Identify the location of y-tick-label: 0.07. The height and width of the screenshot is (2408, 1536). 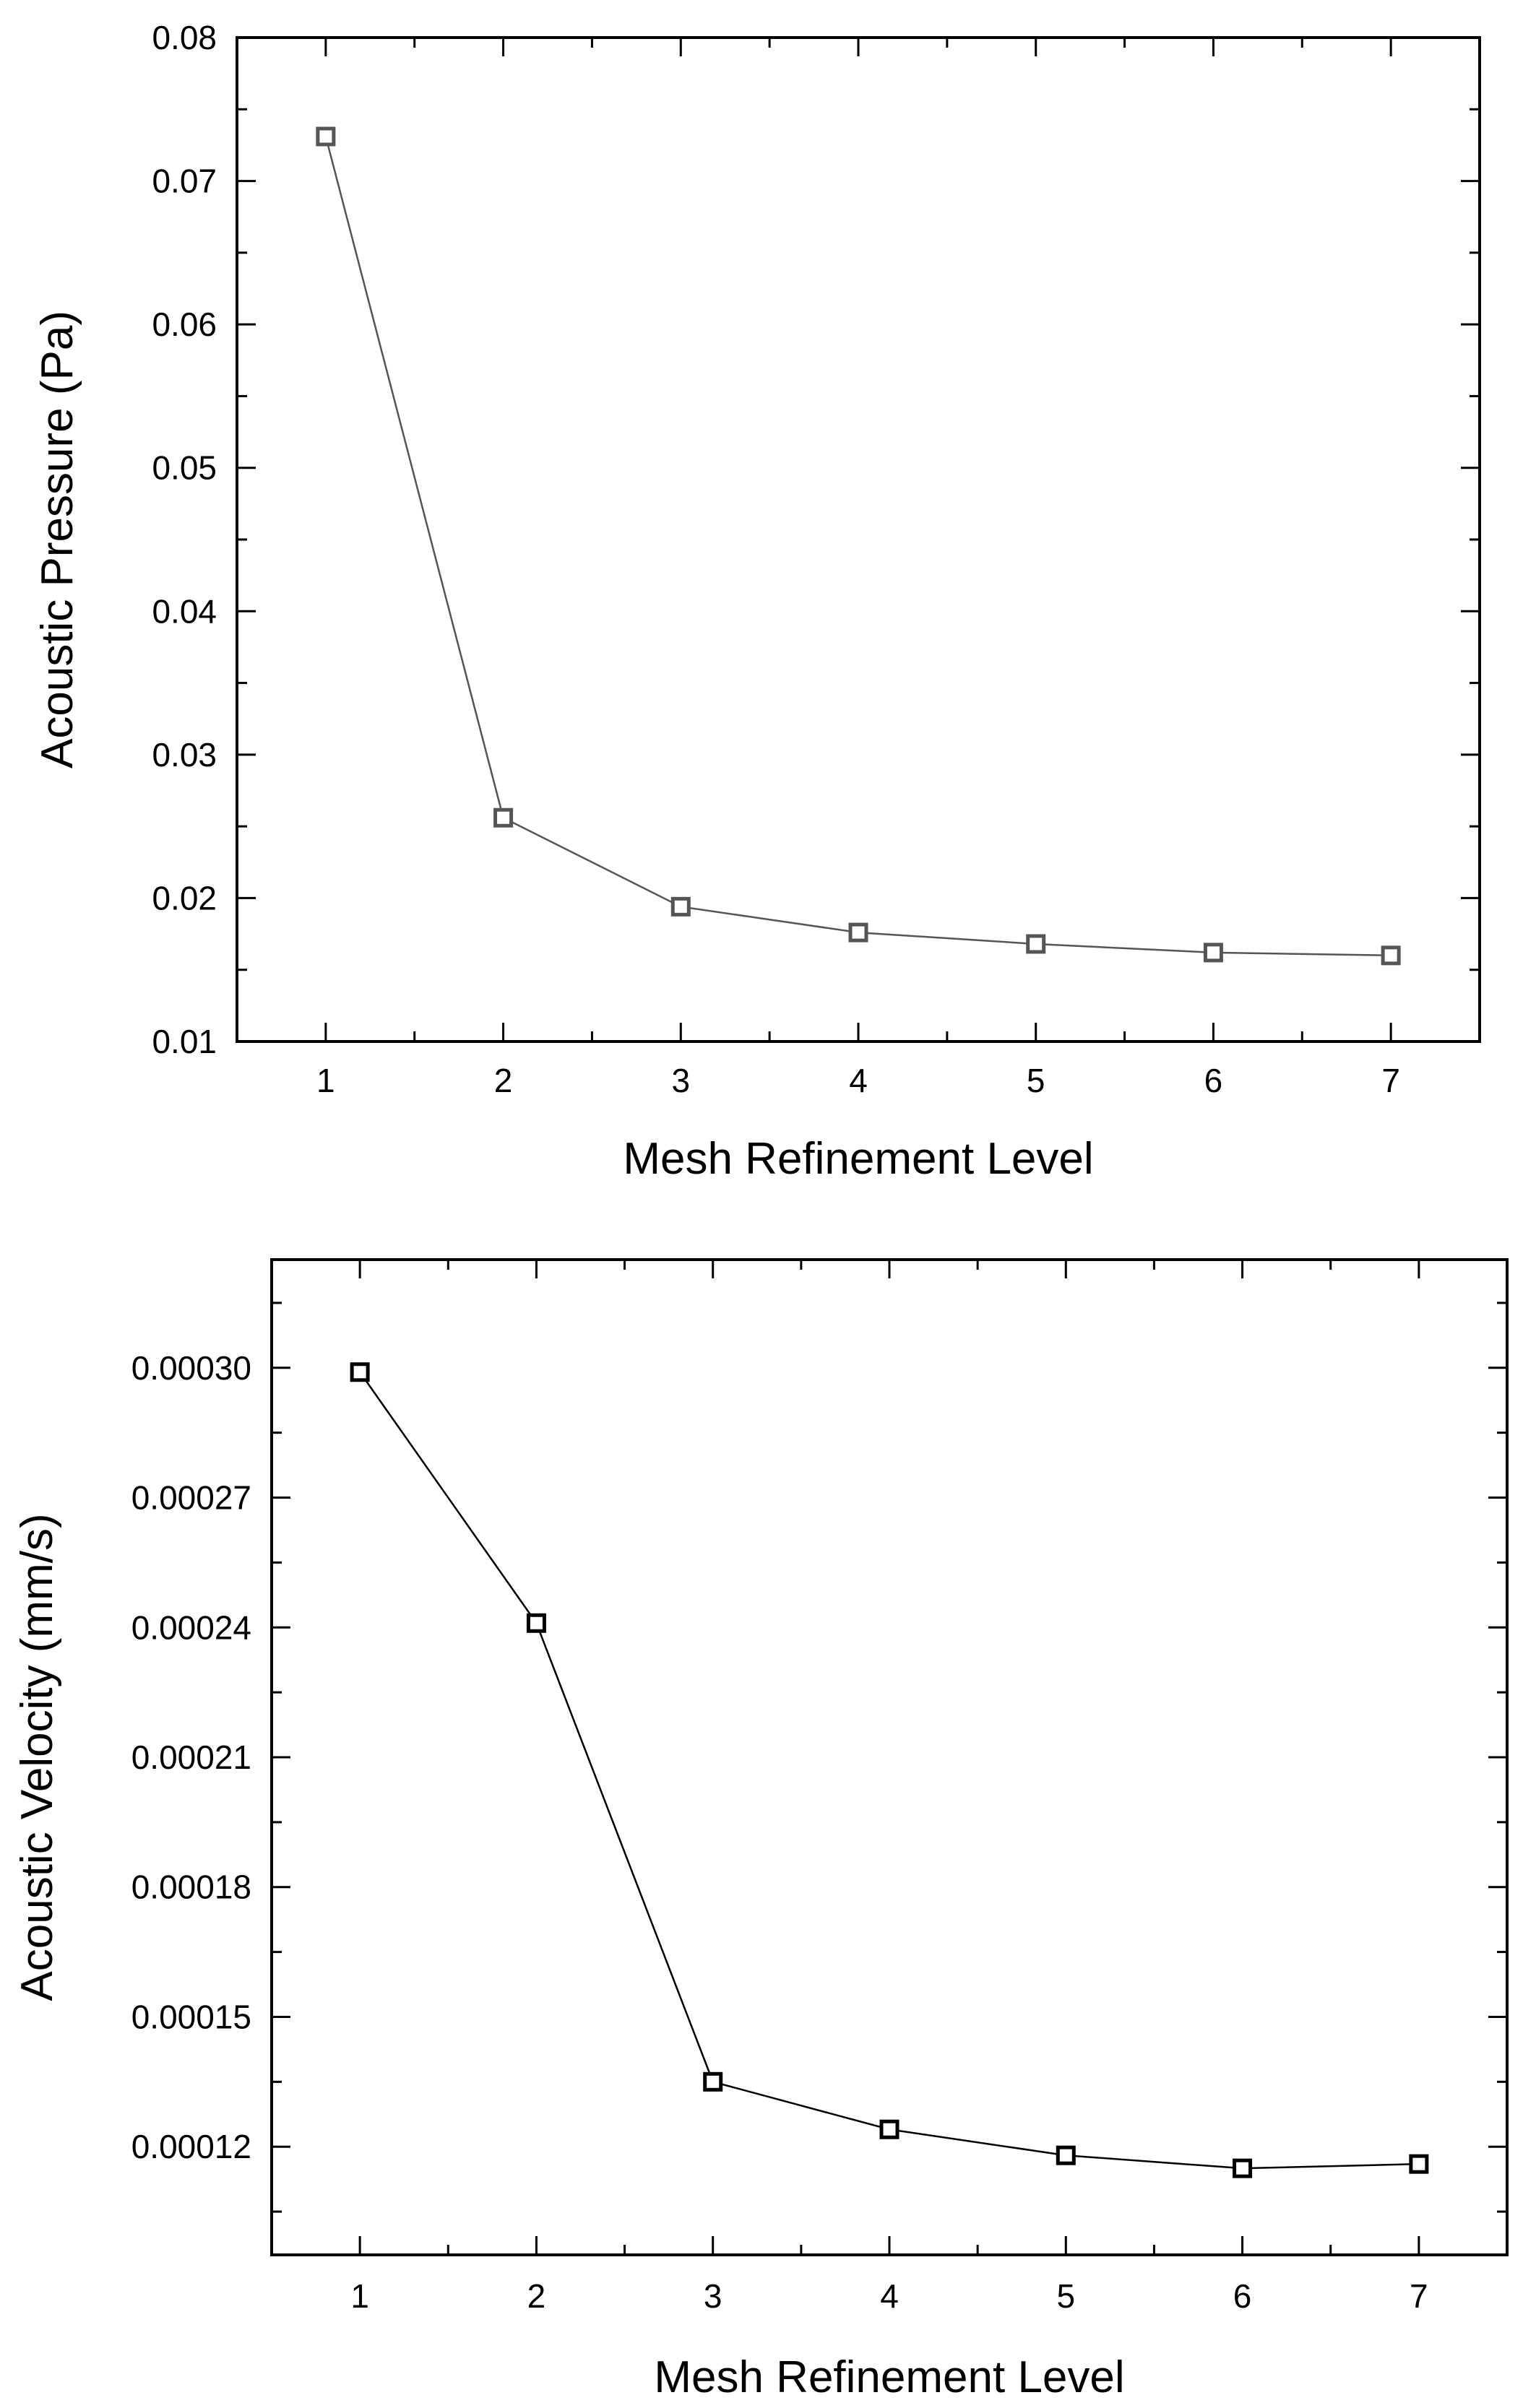
(184, 181).